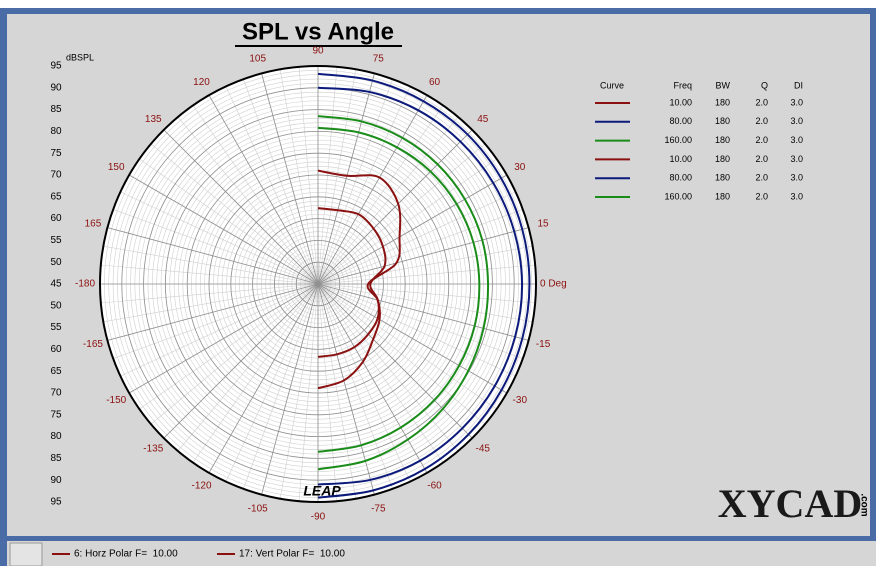 The width and height of the screenshot is (876, 571). What do you see at coordinates (483, 448) in the screenshot?
I see `angle-tick-label: -45` at bounding box center [483, 448].